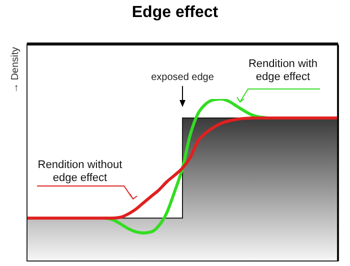 This screenshot has width=350, height=266. What do you see at coordinates (80, 171) in the screenshot?
I see `text: Rendition without edge effect` at bounding box center [80, 171].